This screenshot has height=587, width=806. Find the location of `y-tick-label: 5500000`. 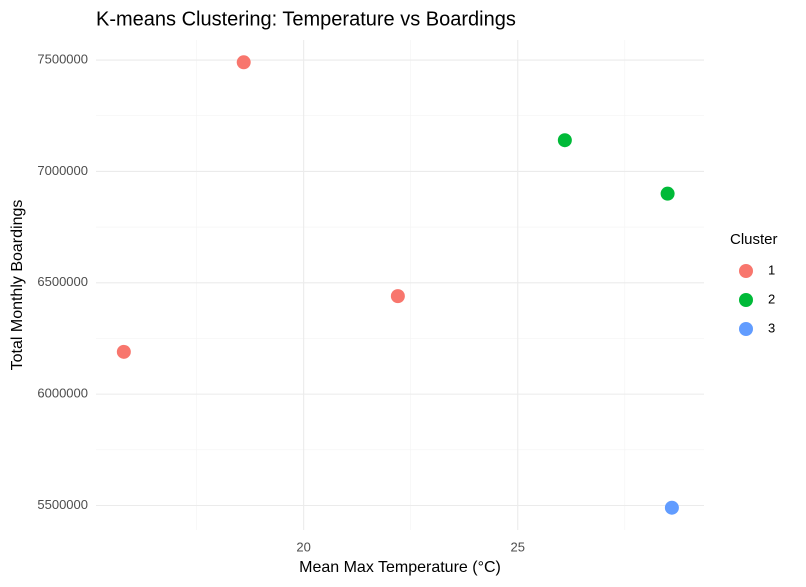

y-tick-label: 5500000 is located at coordinates (62, 504).